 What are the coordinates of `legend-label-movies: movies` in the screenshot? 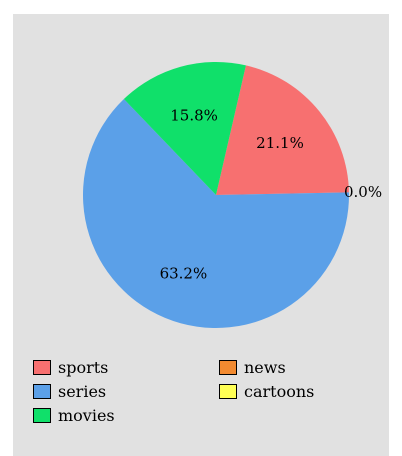 It's located at (86, 415).